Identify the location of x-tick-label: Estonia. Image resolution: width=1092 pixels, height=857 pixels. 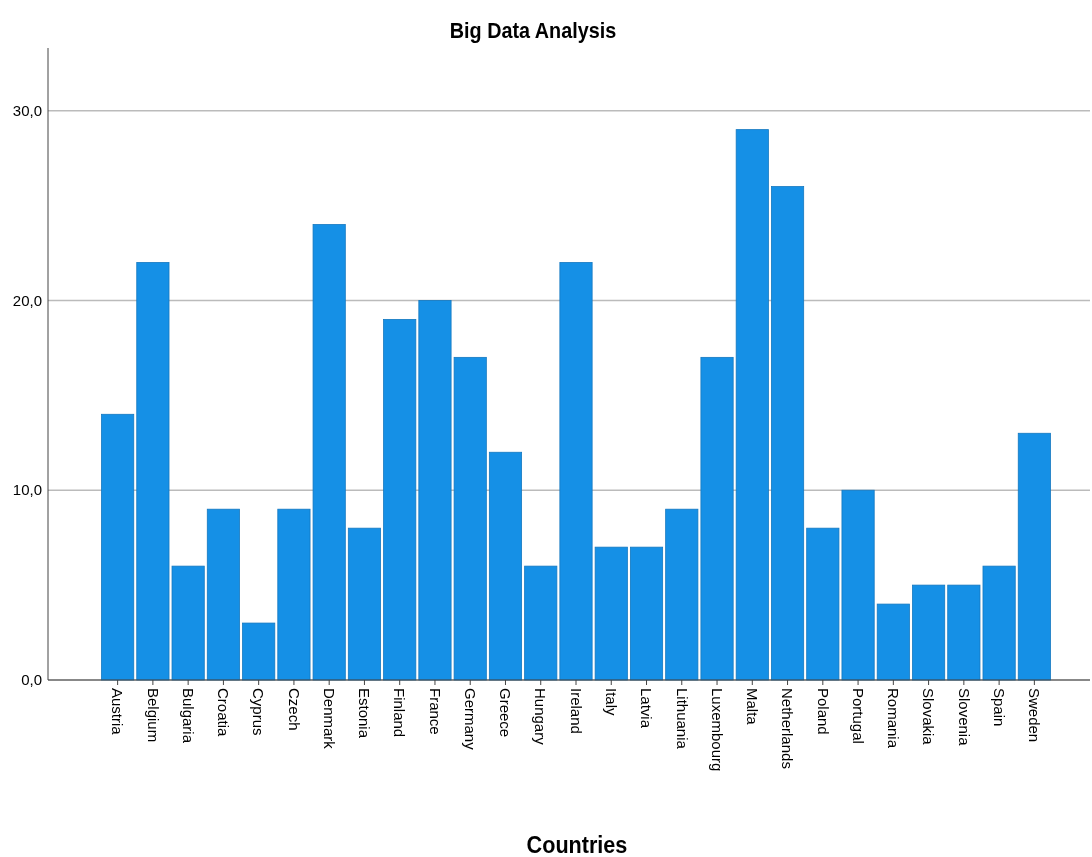
(365, 713).